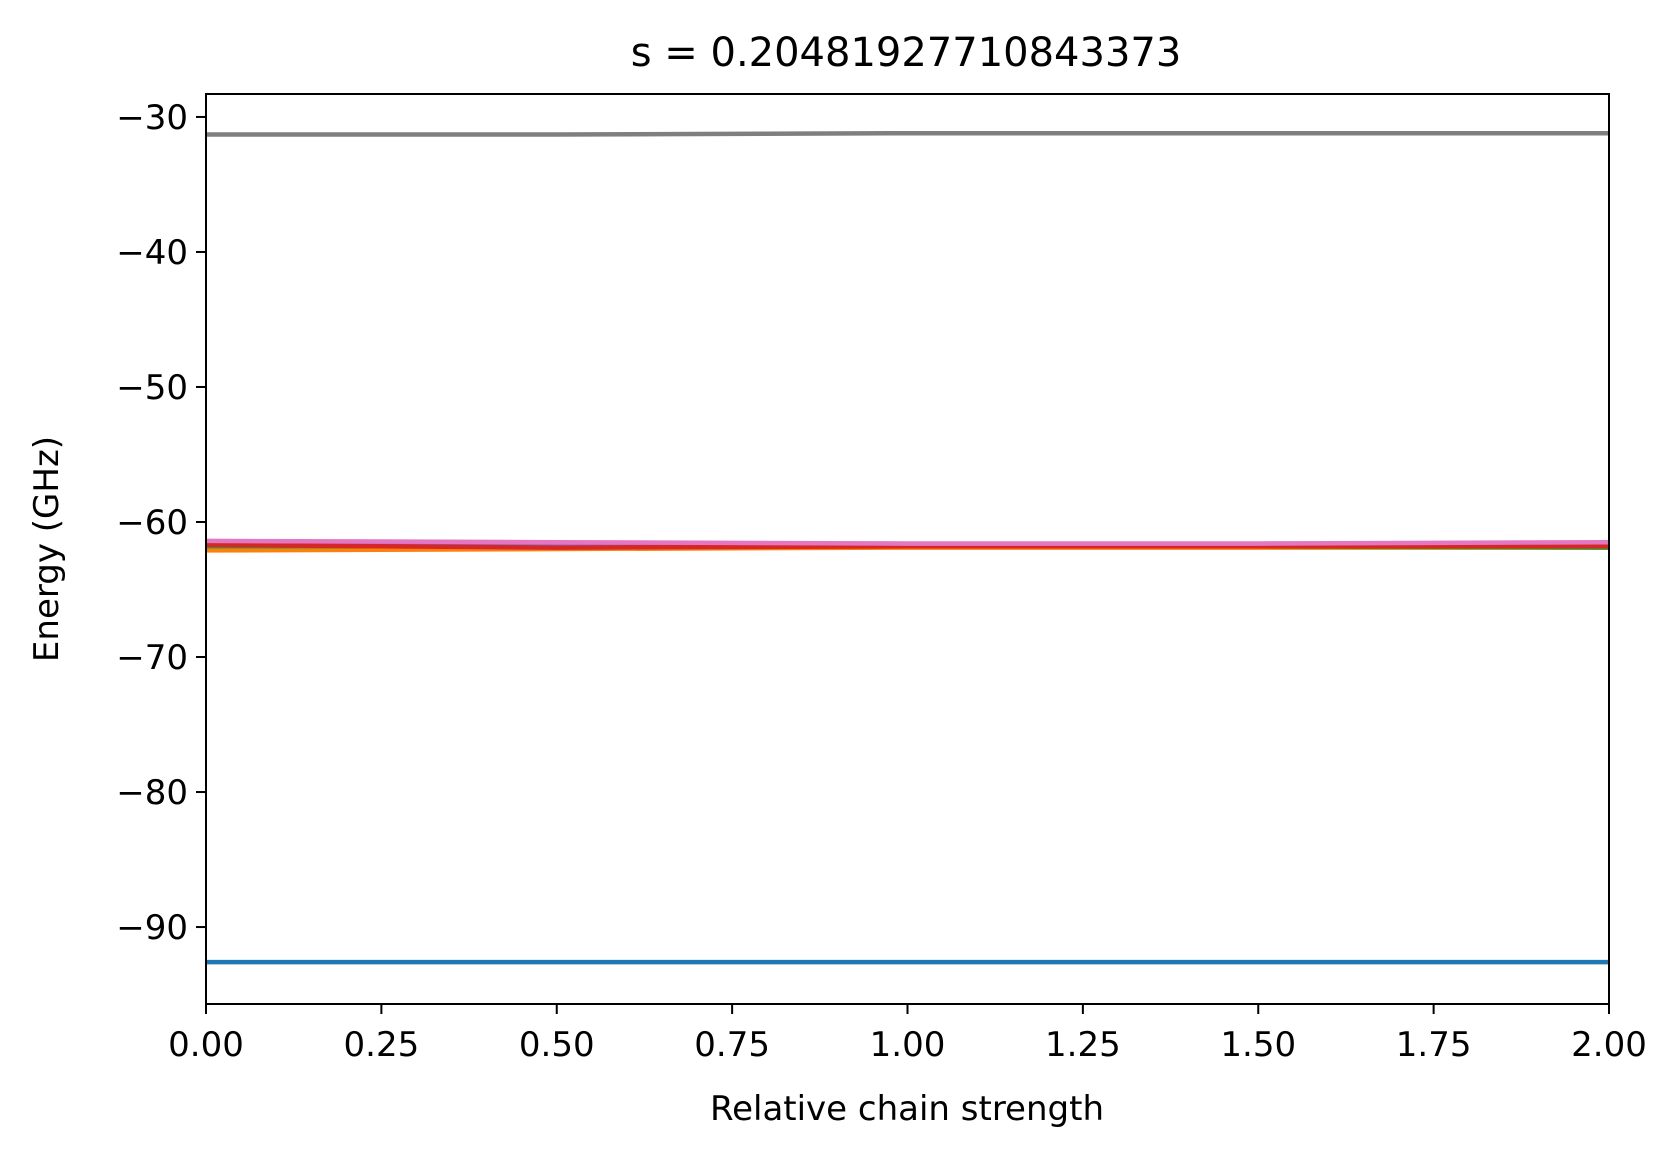  Describe the element at coordinates (152, 253) in the screenshot. I see `y-tick-label: −40` at that location.